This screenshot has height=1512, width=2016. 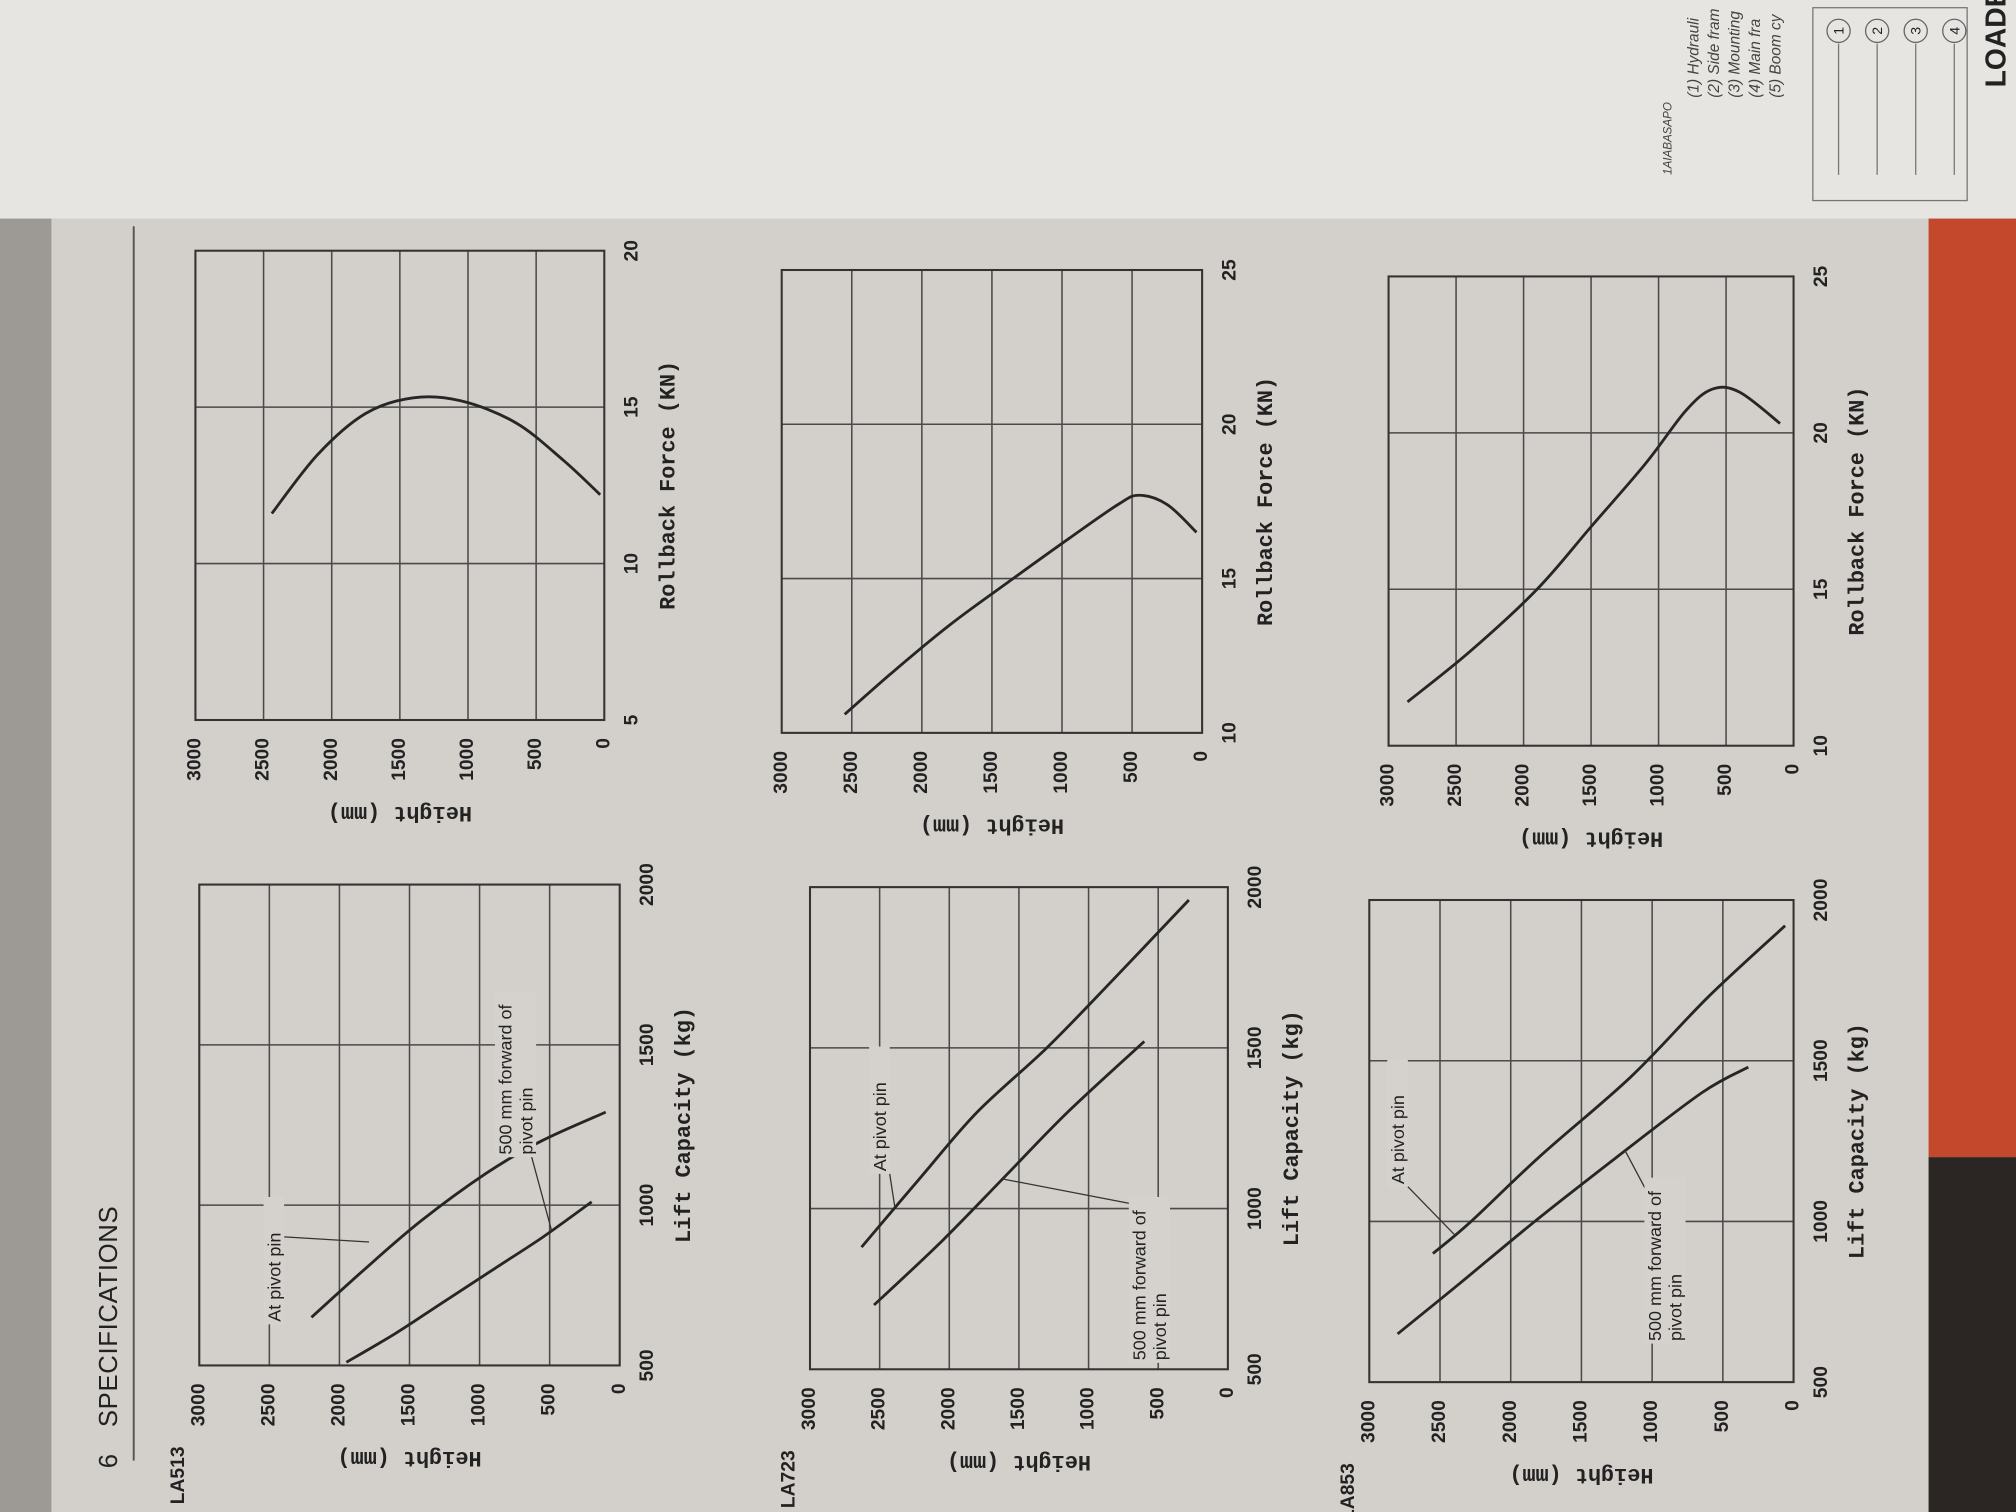 What do you see at coordinates (1996, 44) in the screenshot?
I see `facing-heading: LOADE` at bounding box center [1996, 44].